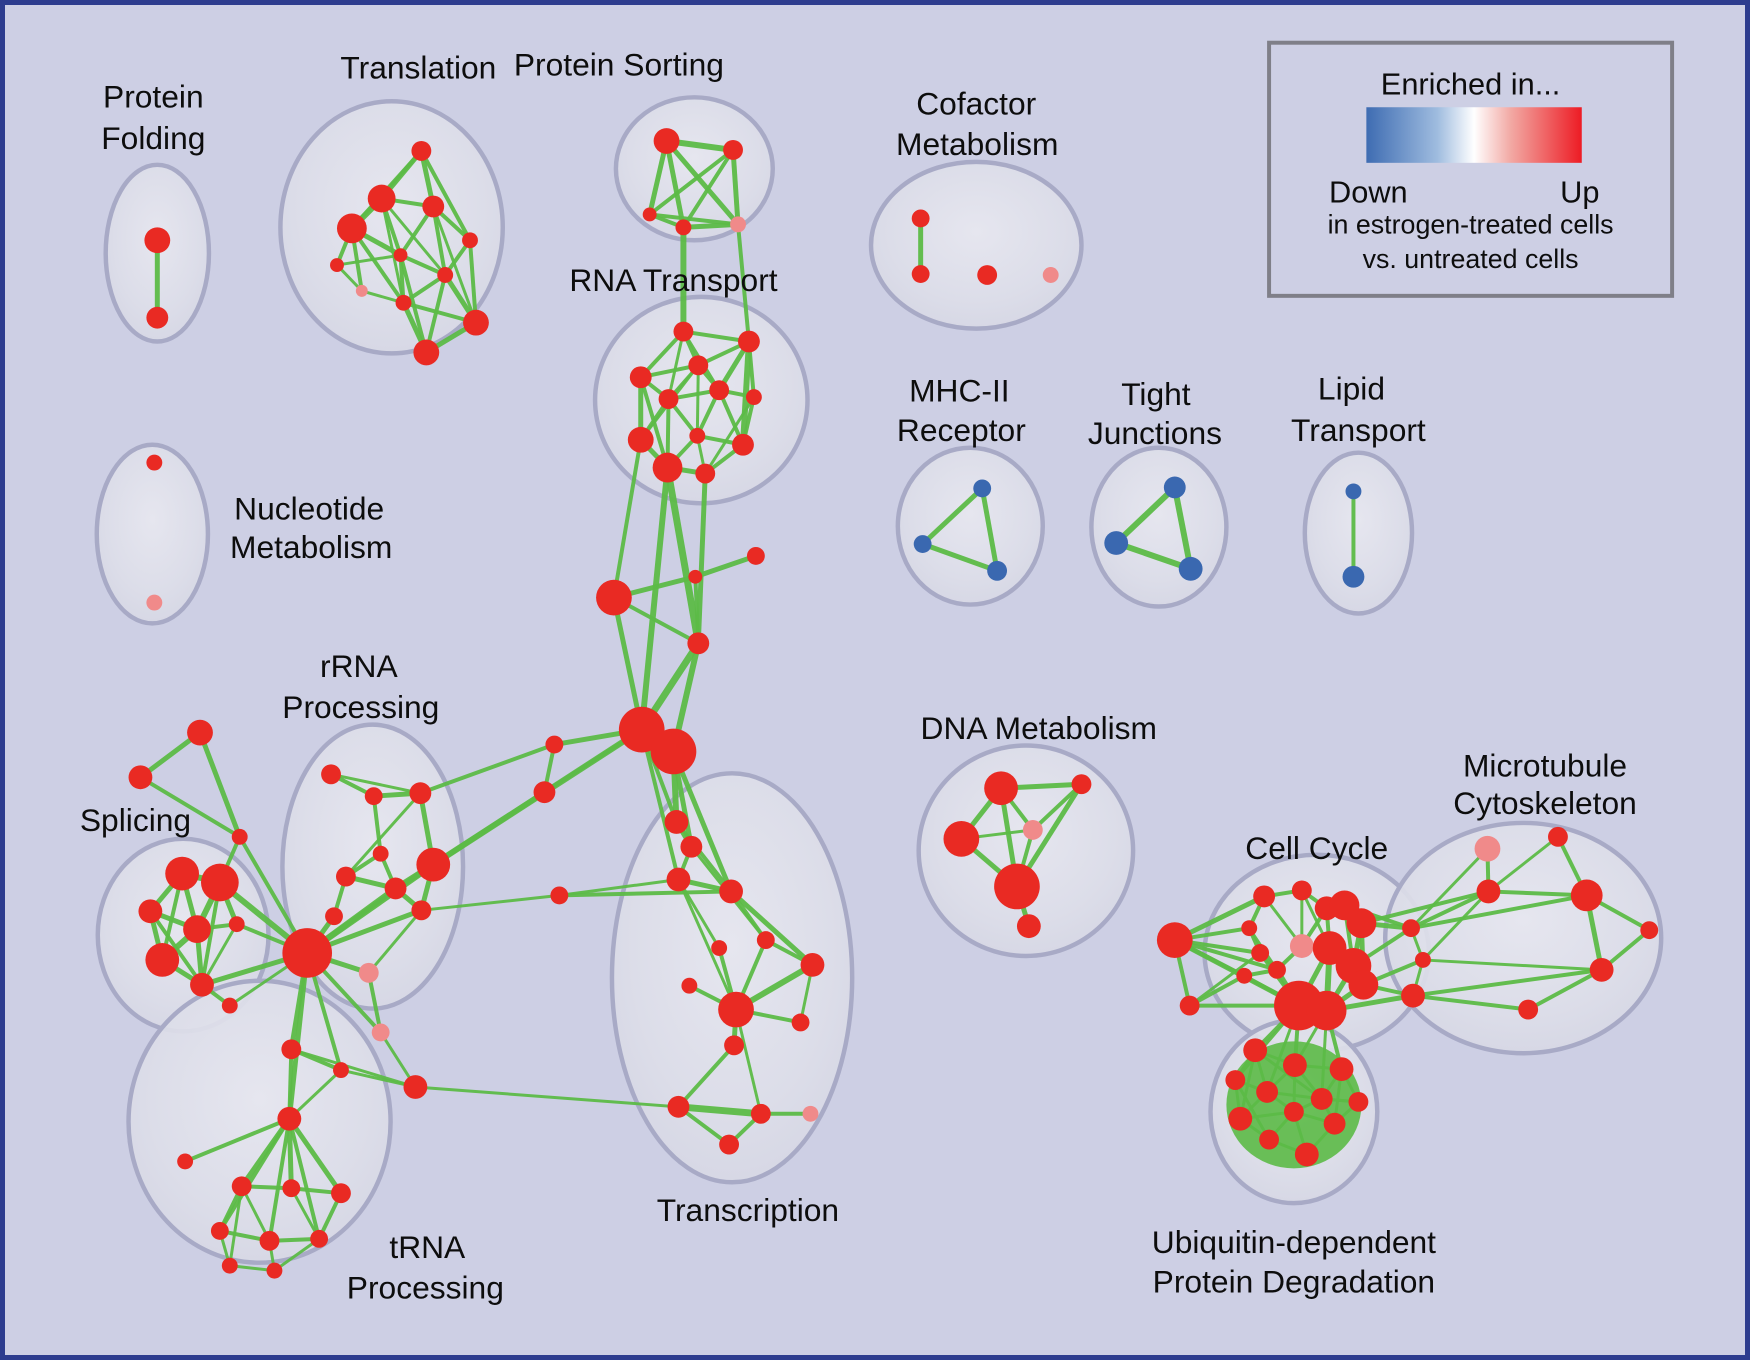 Image resolution: width=1750 pixels, height=1360 pixels. I want to click on edge-cell_cycle, so click(1225, 979).